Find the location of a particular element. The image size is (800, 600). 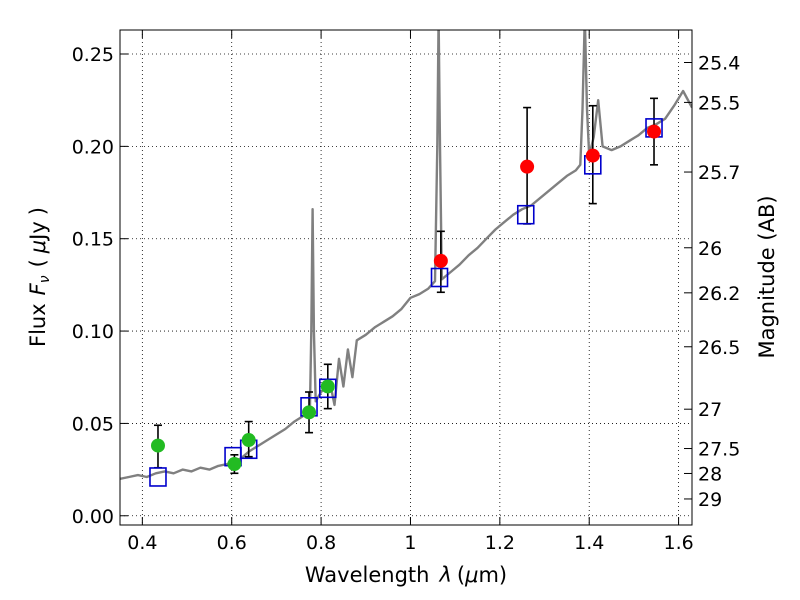

y2-axis-ticks: 25.4 25.5 25.7 26 26.2 26.5 27 27.528 29 is located at coordinates (712, 282).